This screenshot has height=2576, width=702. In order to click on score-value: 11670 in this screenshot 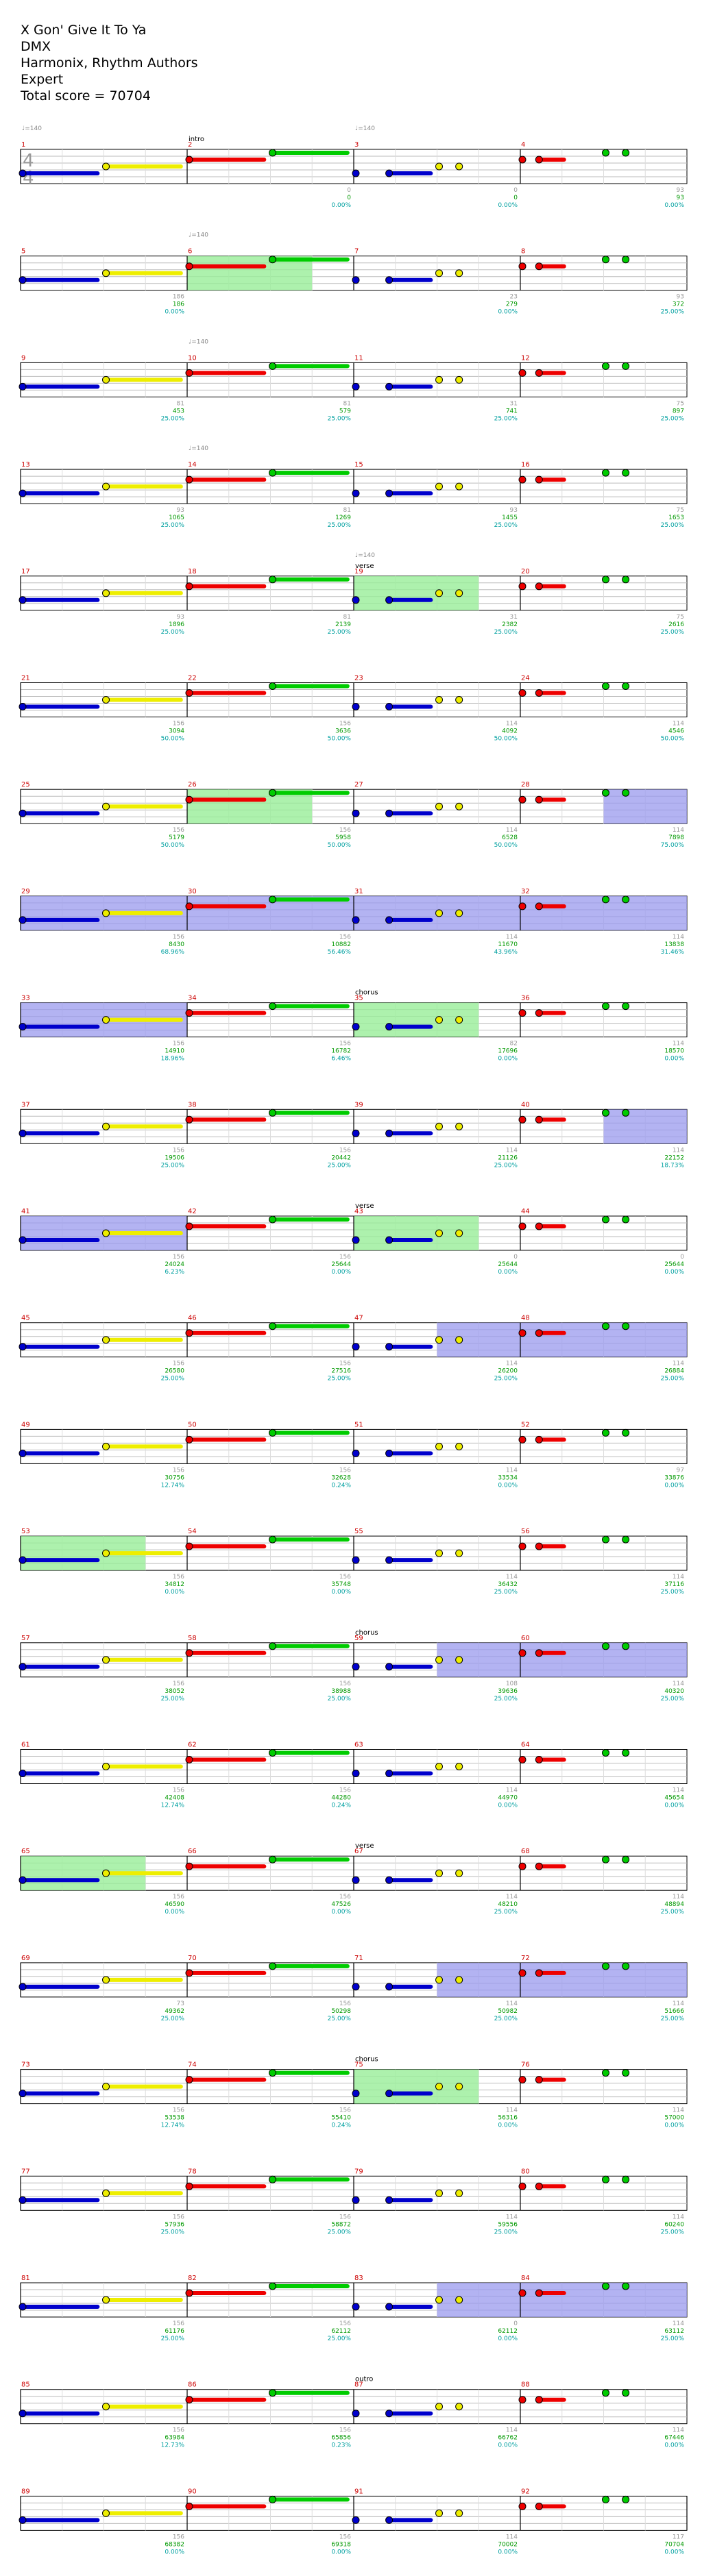, I will do `click(508, 944)`.